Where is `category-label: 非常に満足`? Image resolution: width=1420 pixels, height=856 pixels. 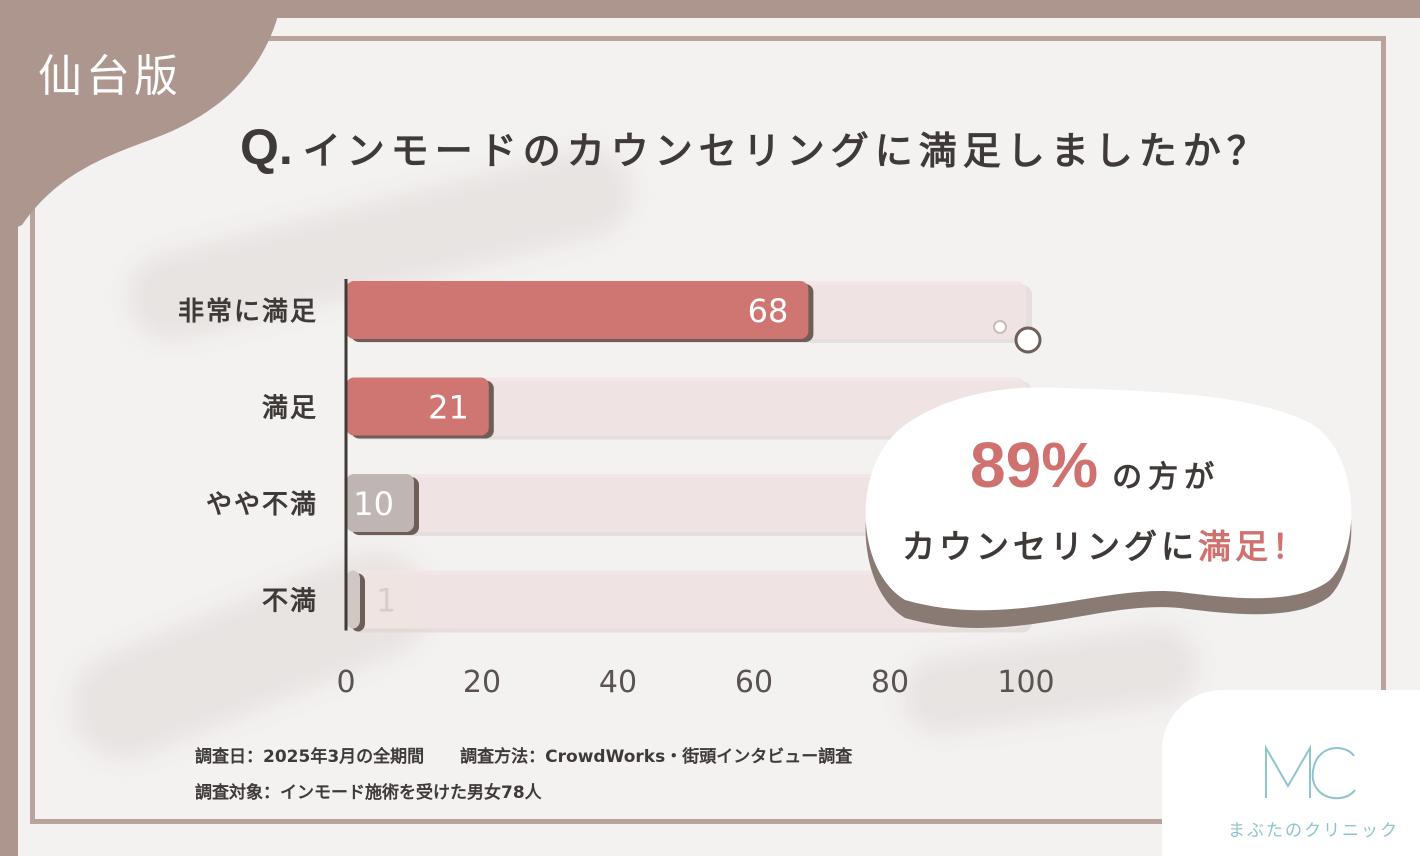
category-label: 非常に満足 is located at coordinates (248, 312).